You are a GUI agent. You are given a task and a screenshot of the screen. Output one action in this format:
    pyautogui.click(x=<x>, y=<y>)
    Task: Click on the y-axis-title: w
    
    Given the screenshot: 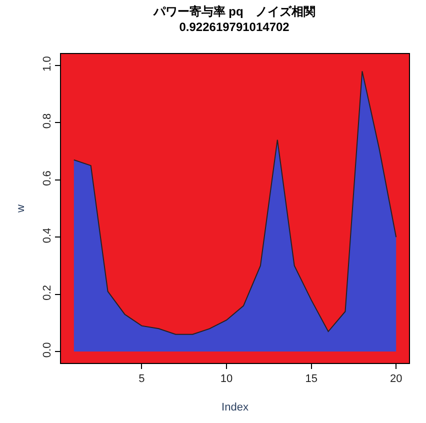 What is the action you would take?
    pyautogui.click(x=21, y=209)
    